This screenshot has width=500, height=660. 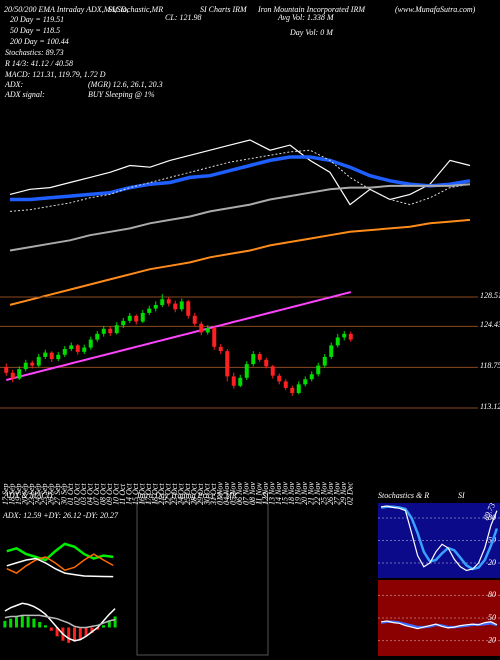 What do you see at coordinates (278, 493) in the screenshot?
I see `x-tick-label: 14 Nov` at bounding box center [278, 493].